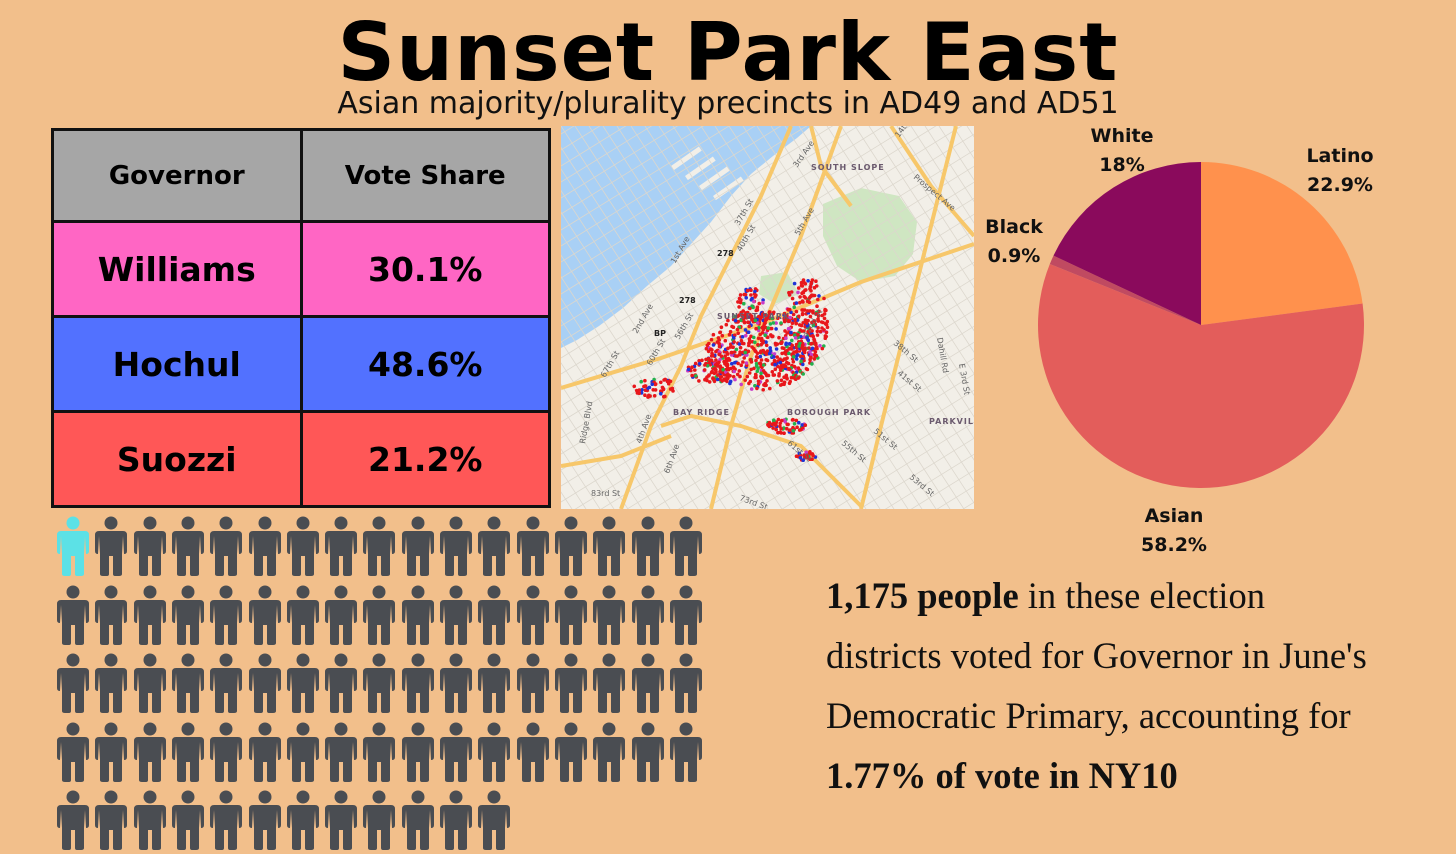 This screenshot has height=854, width=1456. What do you see at coordinates (728, 188) in the screenshot?
I see `map-pier` at bounding box center [728, 188].